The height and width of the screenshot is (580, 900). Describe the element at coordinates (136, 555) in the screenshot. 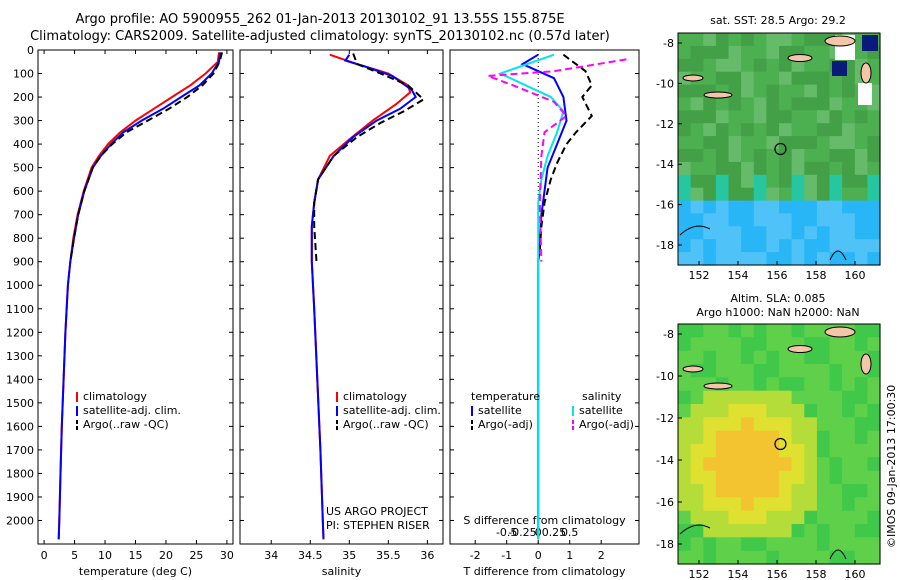

I see `x-tick-label: 15` at that location.